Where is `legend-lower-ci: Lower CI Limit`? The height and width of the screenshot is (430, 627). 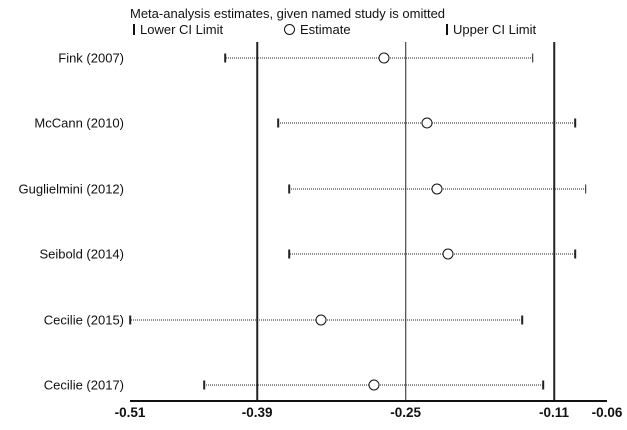 legend-lower-ci: Lower CI Limit is located at coordinates (178, 29).